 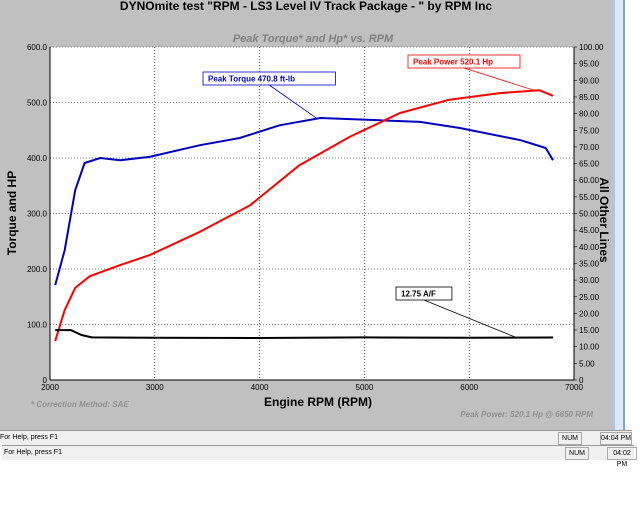 I want to click on y2-tick-label: 15.00, so click(x=589, y=330).